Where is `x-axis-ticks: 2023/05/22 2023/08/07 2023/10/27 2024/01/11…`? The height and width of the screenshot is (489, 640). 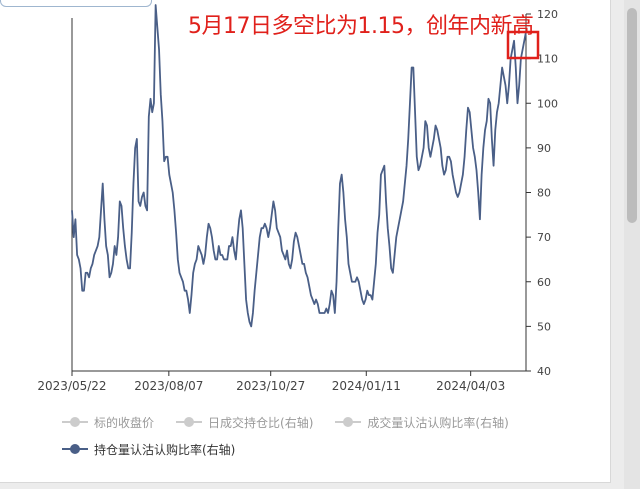
x-axis-ticks: 2023/05/22 2023/08/07 2023/10/27 2024/01/11… is located at coordinates (271, 382).